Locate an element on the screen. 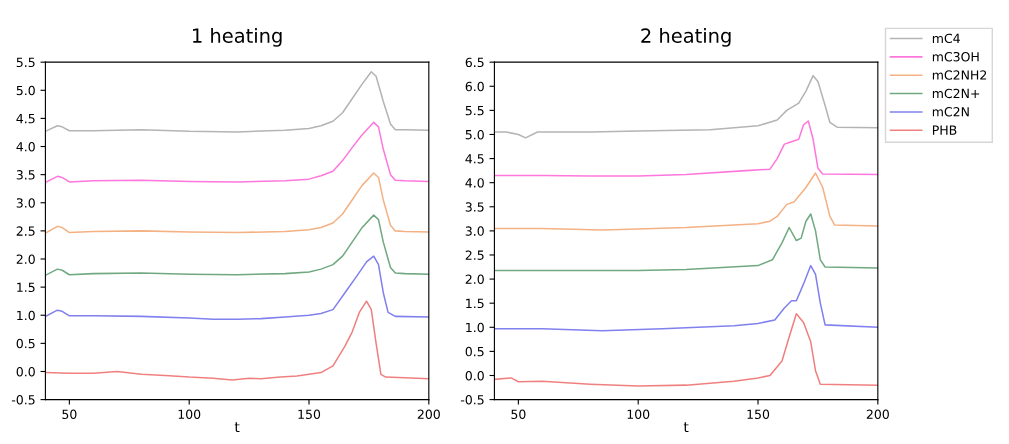 The image size is (1009, 444). y-tick-label: 6.0 is located at coordinates (474, 86).